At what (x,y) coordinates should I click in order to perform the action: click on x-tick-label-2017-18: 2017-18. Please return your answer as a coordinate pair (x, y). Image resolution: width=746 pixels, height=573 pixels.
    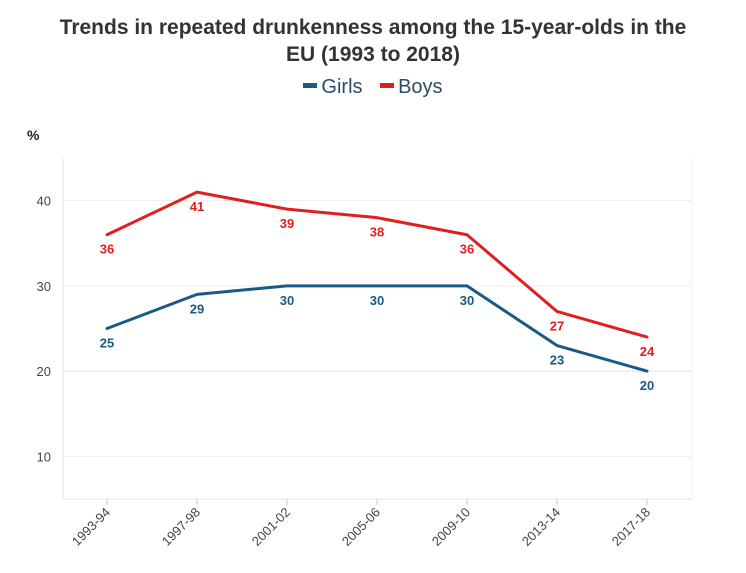
    Looking at the image, I should click on (631, 527).